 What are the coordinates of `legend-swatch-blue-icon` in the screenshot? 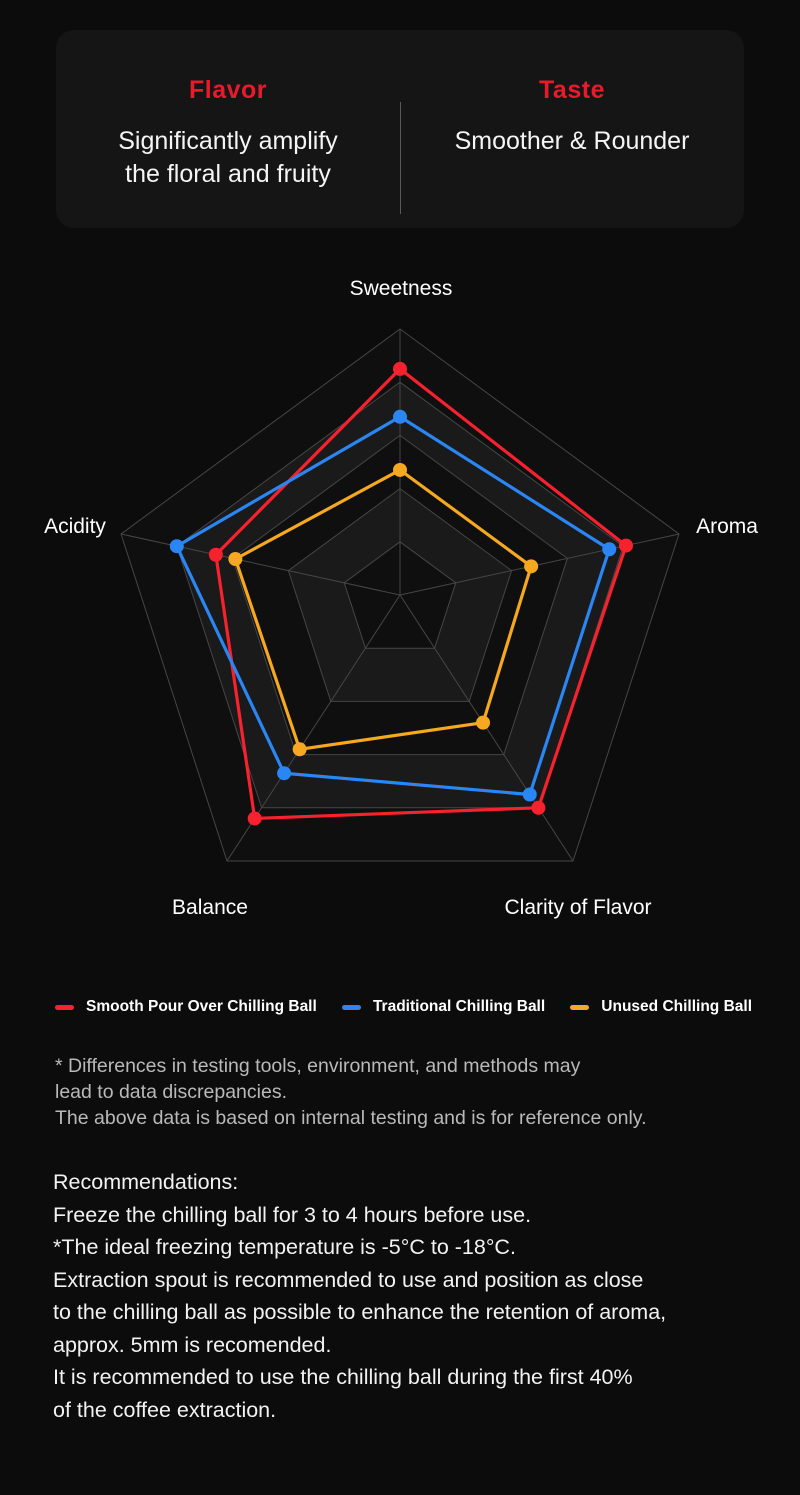 It's located at (351, 1007).